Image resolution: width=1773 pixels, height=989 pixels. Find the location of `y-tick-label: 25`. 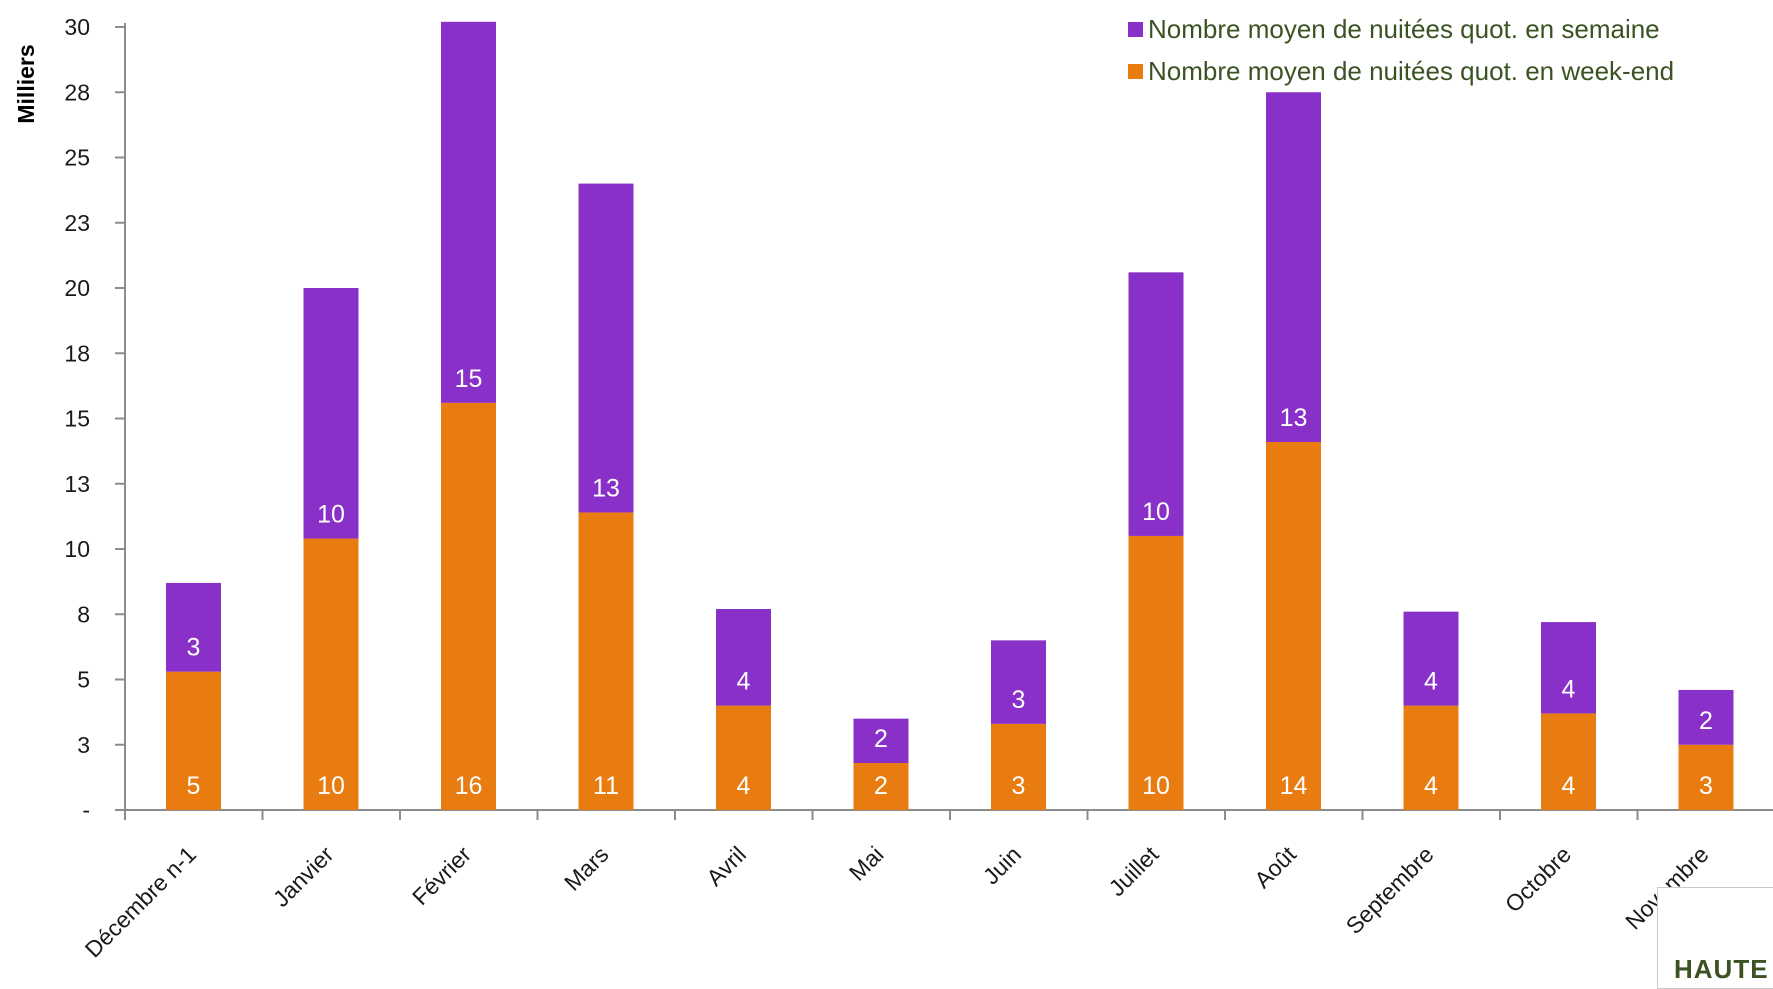

y-tick-label: 25 is located at coordinates (77, 158).